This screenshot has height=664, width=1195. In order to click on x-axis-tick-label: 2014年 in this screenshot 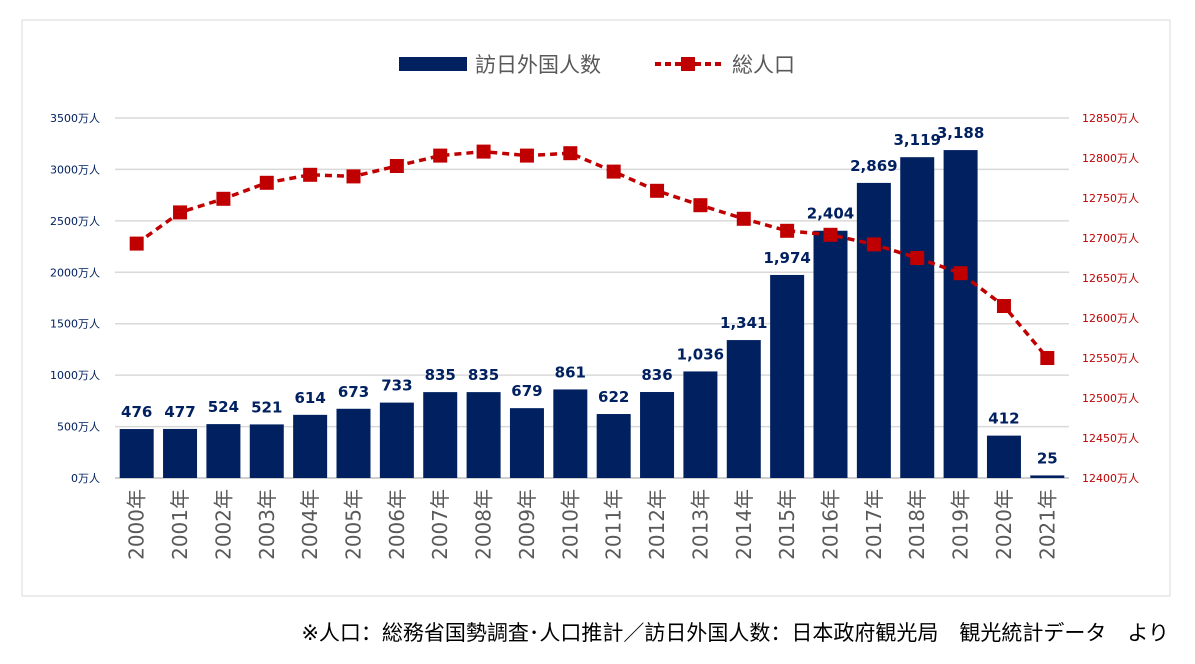, I will do `click(744, 524)`.